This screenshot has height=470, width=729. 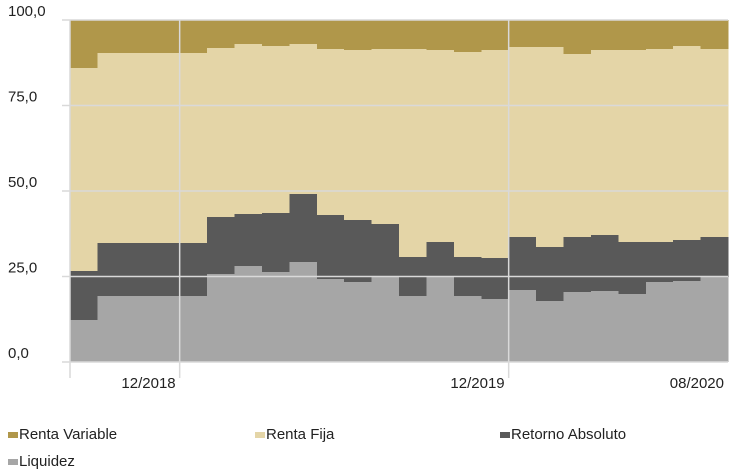 I want to click on legend-label: Renta Fija, so click(x=300, y=434).